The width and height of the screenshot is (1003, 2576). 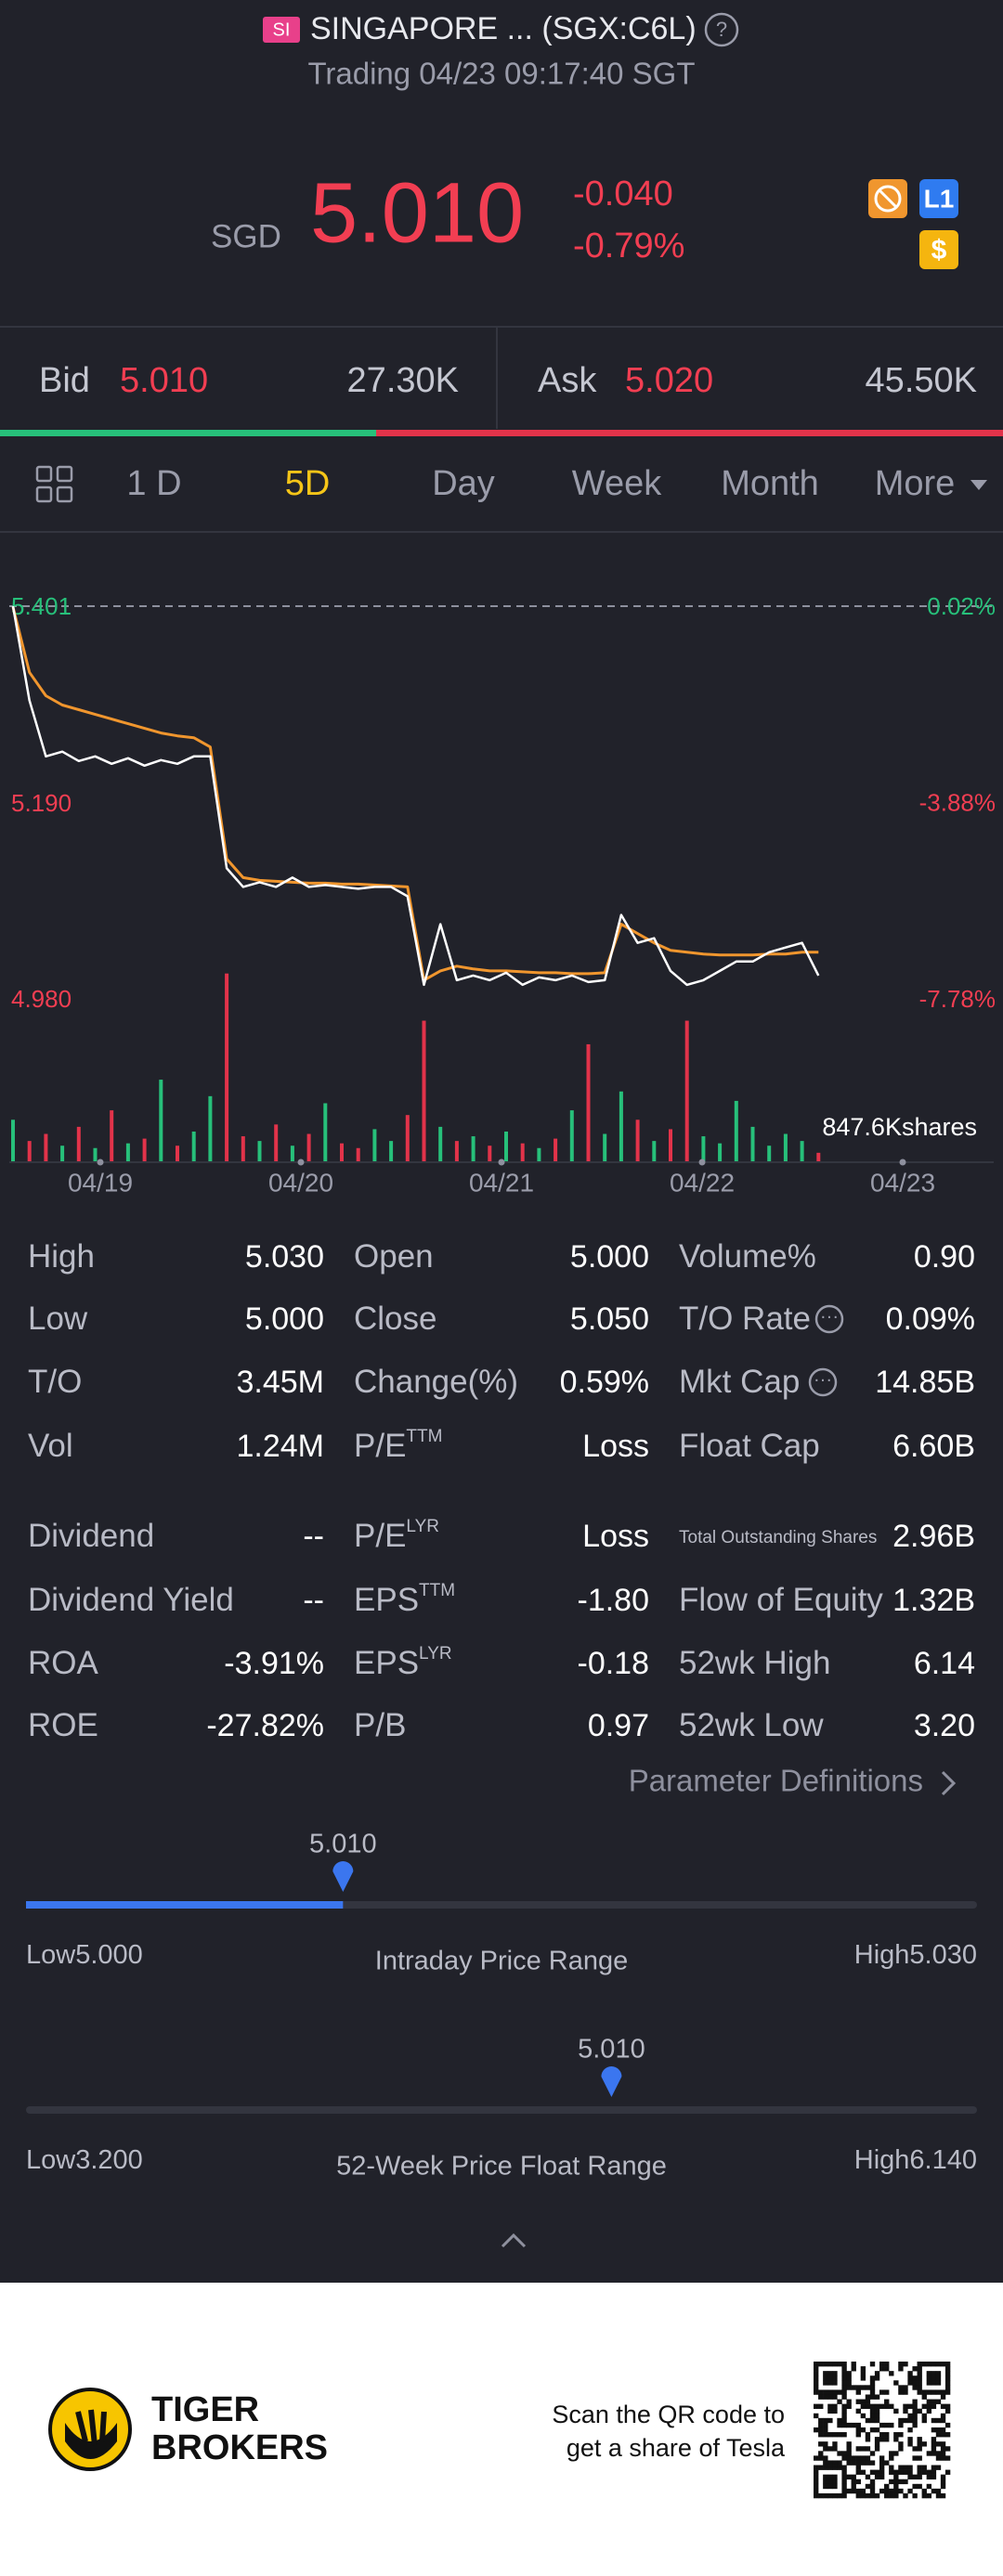 I want to click on tab: Week, so click(x=617, y=483).